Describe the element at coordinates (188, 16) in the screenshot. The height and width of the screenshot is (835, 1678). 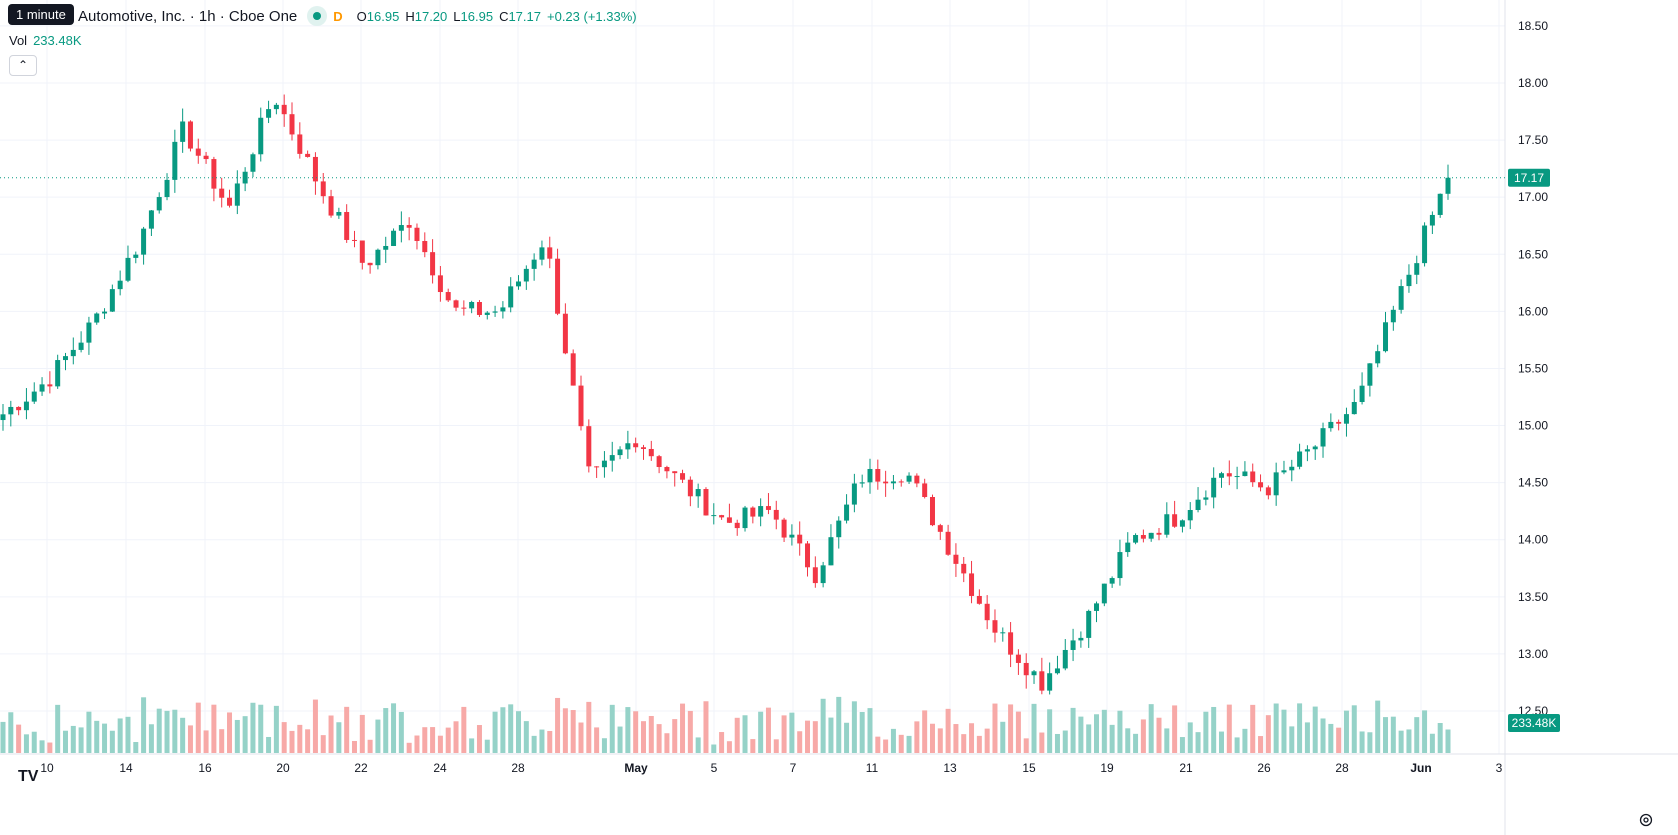
I see `symbol-title: Automotive, Inc. · 1h · Cboe One` at that location.